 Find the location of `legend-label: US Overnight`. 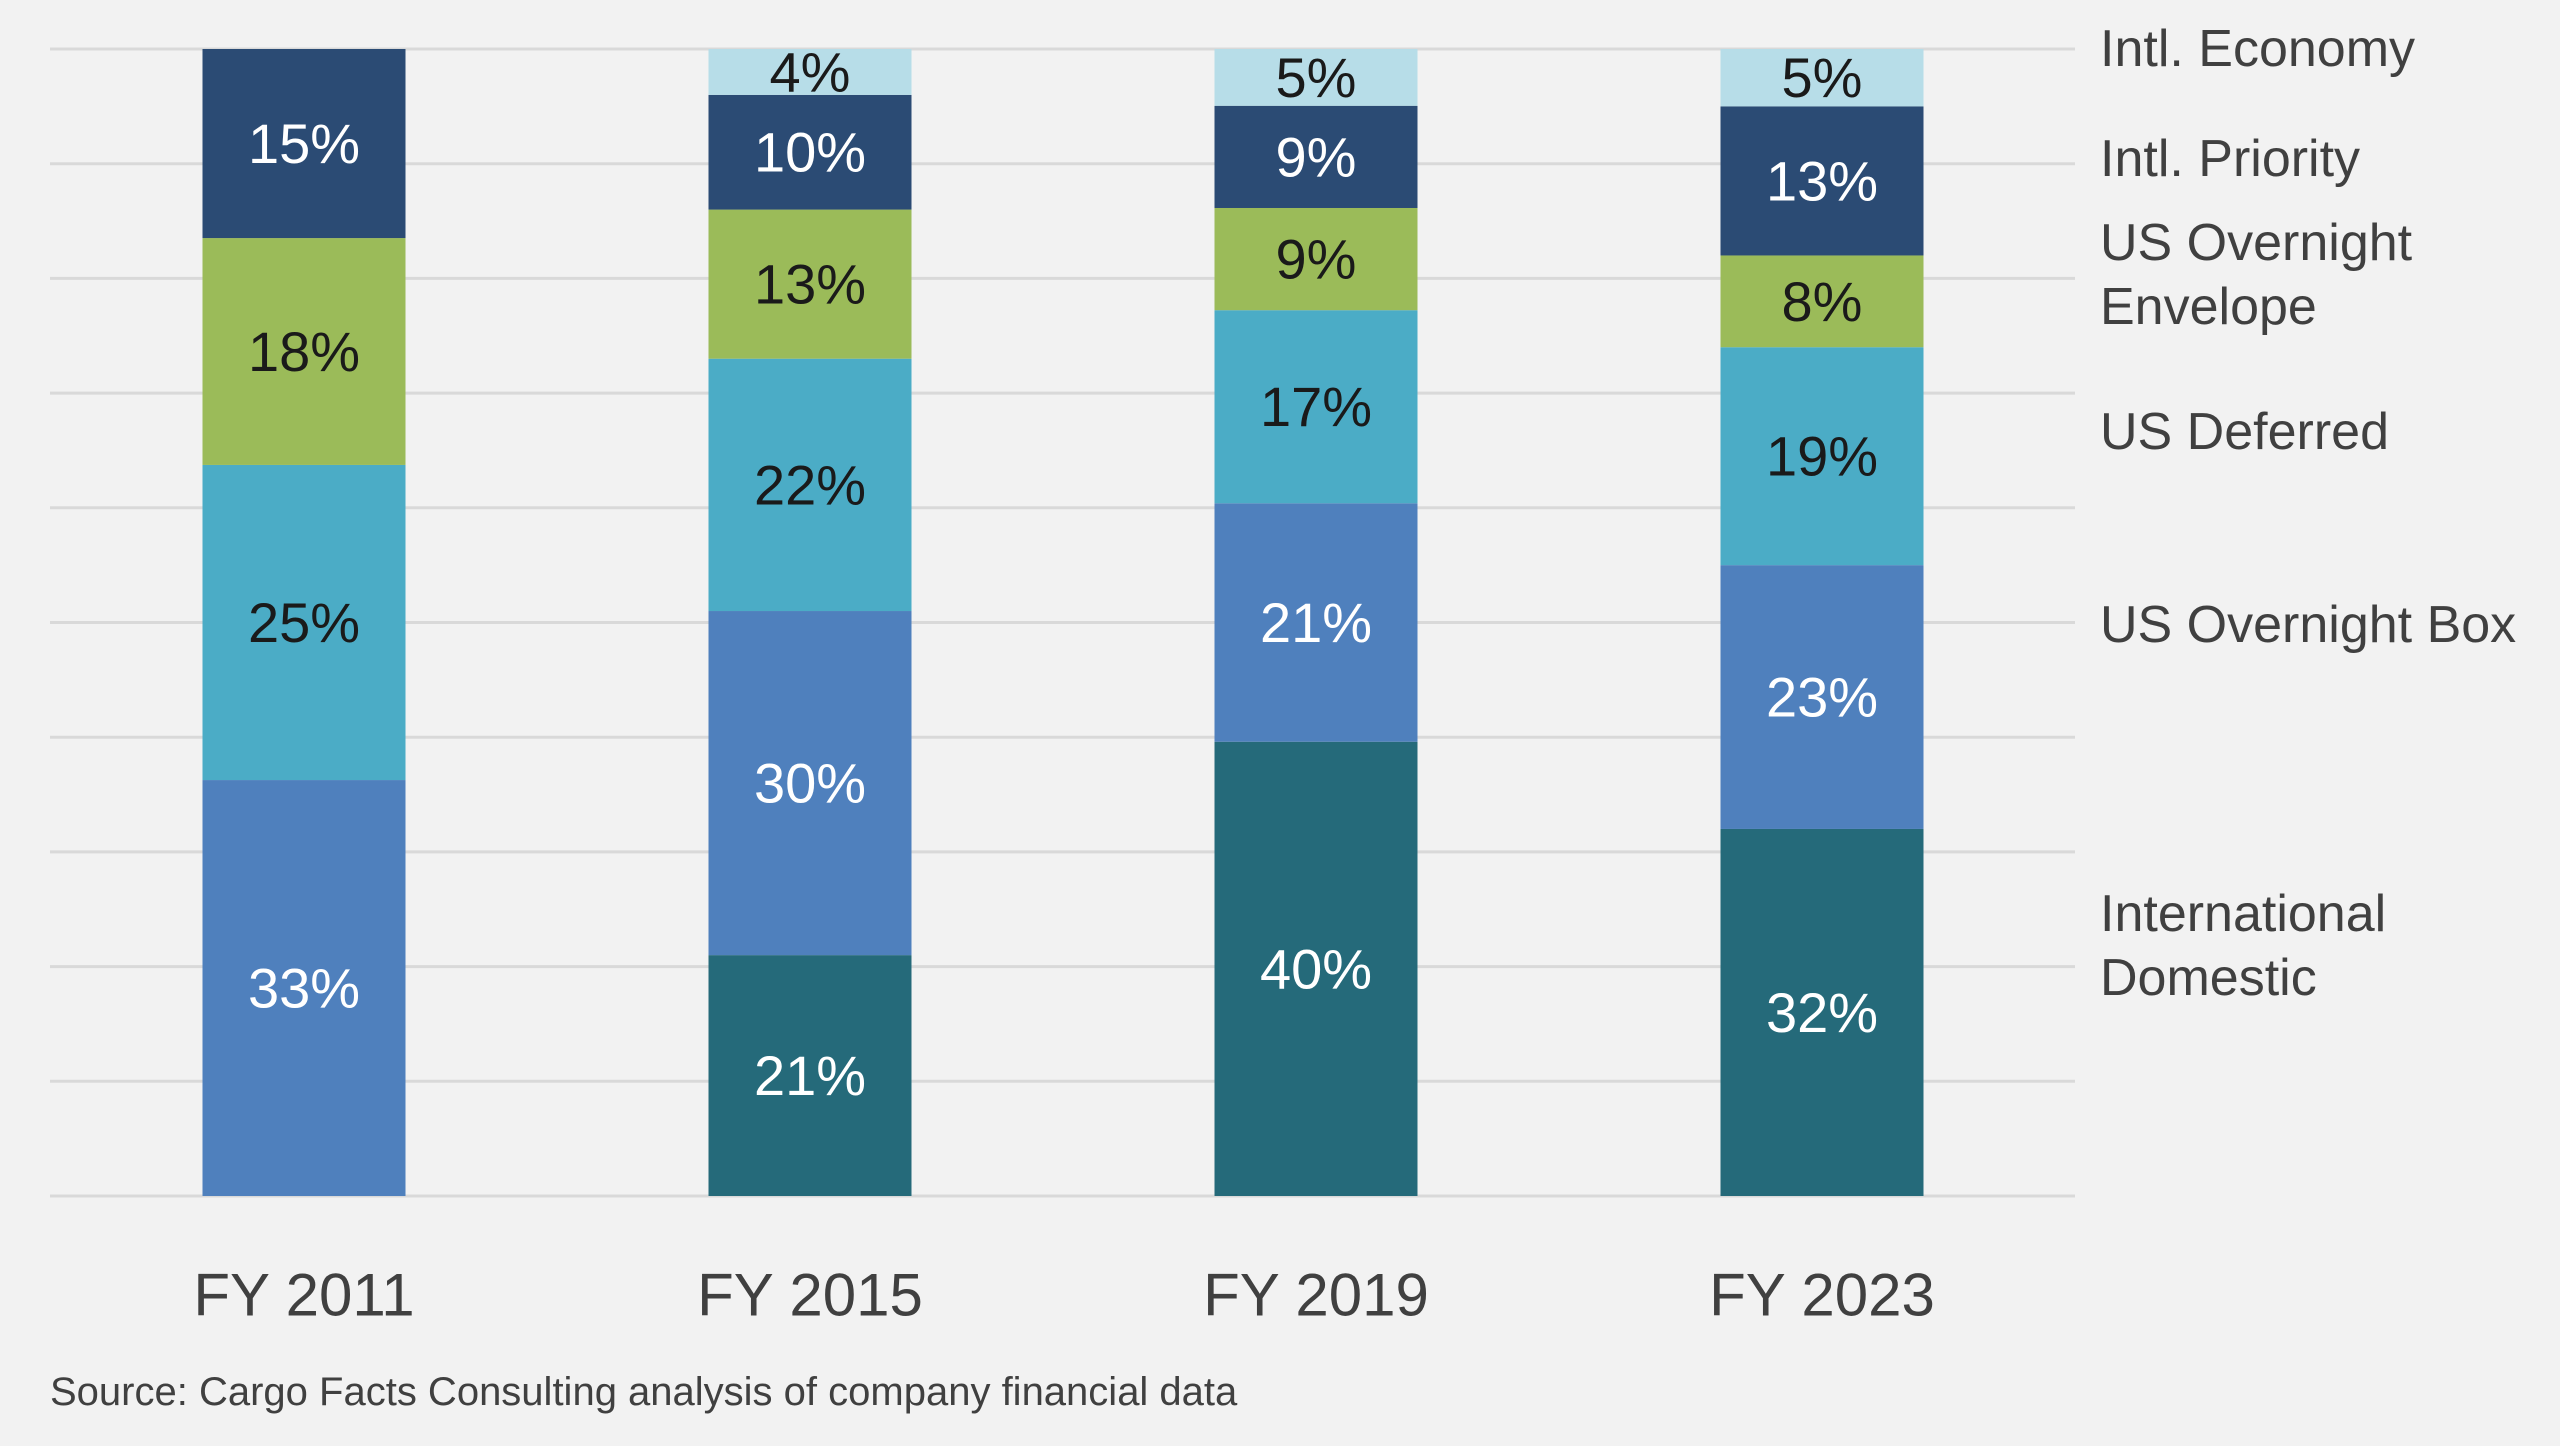

legend-label: US Overnight is located at coordinates (2256, 243).